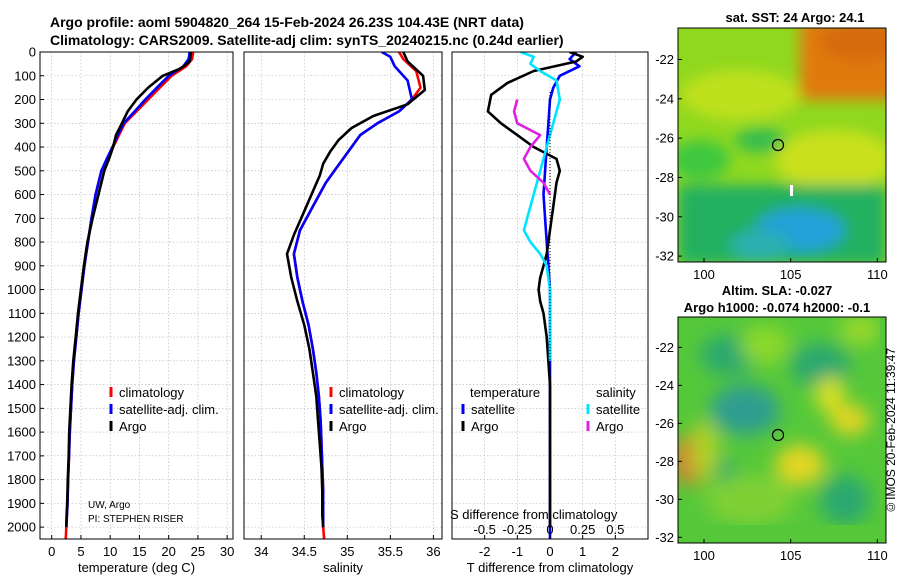 The width and height of the screenshot is (900, 580). Describe the element at coordinates (791, 190) in the screenshot. I see `sst-track-marker` at that location.